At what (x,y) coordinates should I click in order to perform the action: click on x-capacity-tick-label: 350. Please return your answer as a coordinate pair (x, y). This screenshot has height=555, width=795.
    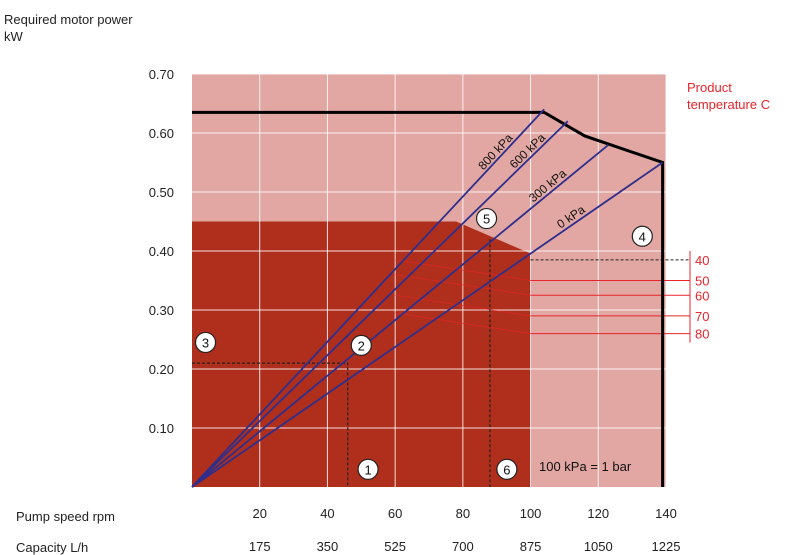
    Looking at the image, I should click on (328, 546).